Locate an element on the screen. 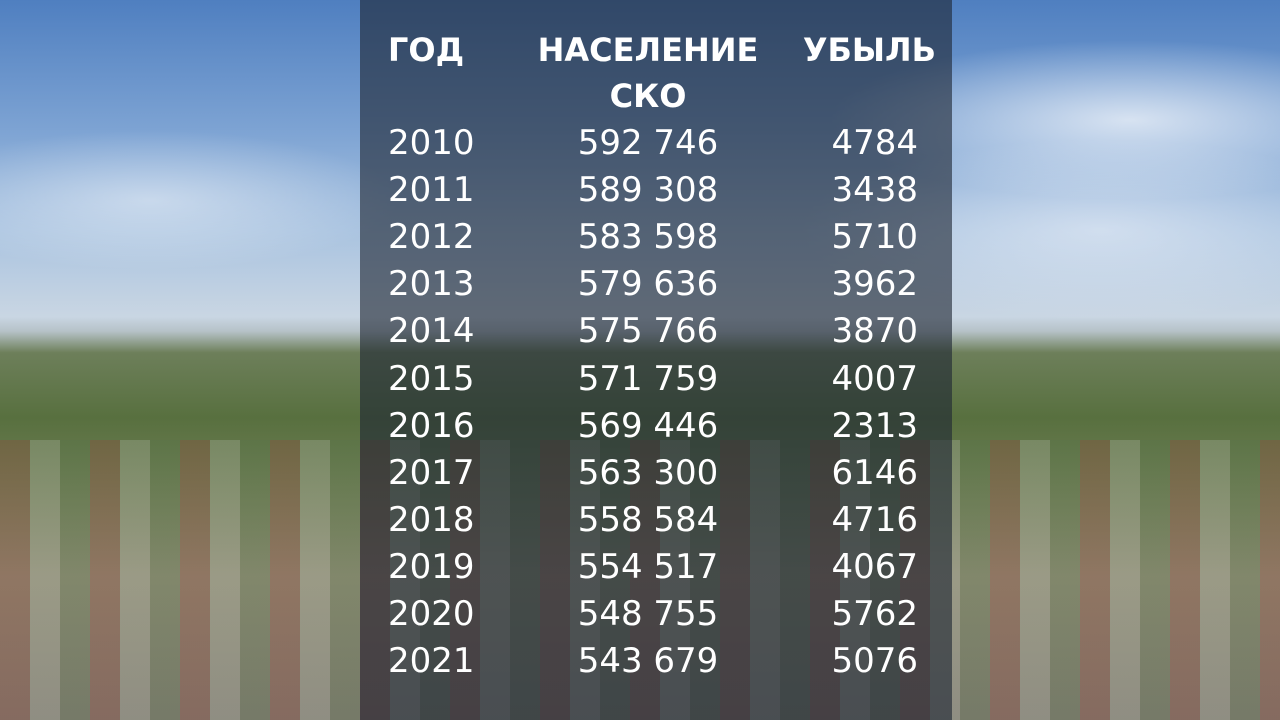 The width and height of the screenshot is (1280, 720). table-cell-year: 2021 is located at coordinates (431, 661).